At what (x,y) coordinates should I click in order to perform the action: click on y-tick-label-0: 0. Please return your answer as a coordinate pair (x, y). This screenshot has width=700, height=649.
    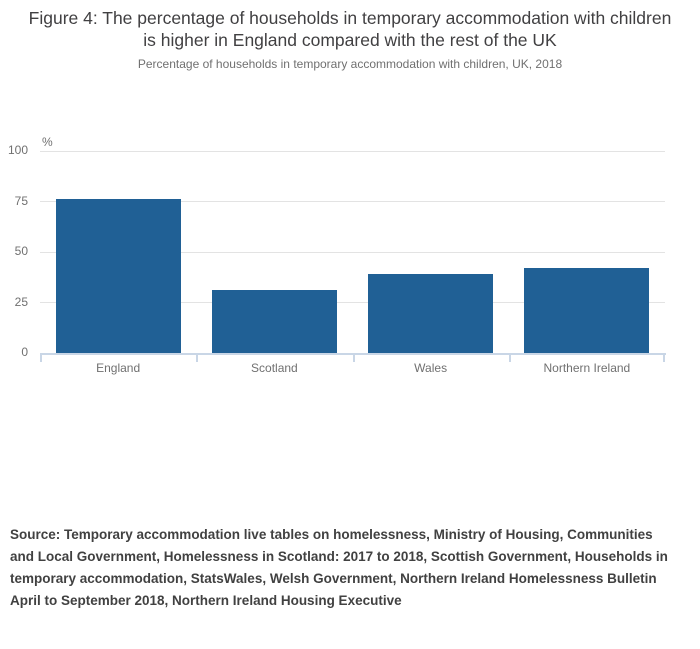
    Looking at the image, I should click on (24, 352).